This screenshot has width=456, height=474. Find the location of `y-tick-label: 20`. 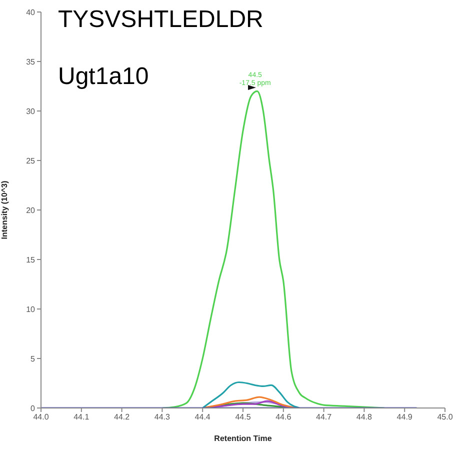

y-tick-label: 20 is located at coordinates (31, 210).